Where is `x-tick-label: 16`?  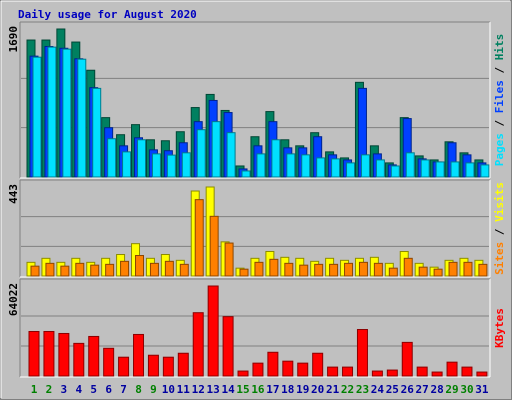 x-tick-label: 16 is located at coordinates (258, 389).